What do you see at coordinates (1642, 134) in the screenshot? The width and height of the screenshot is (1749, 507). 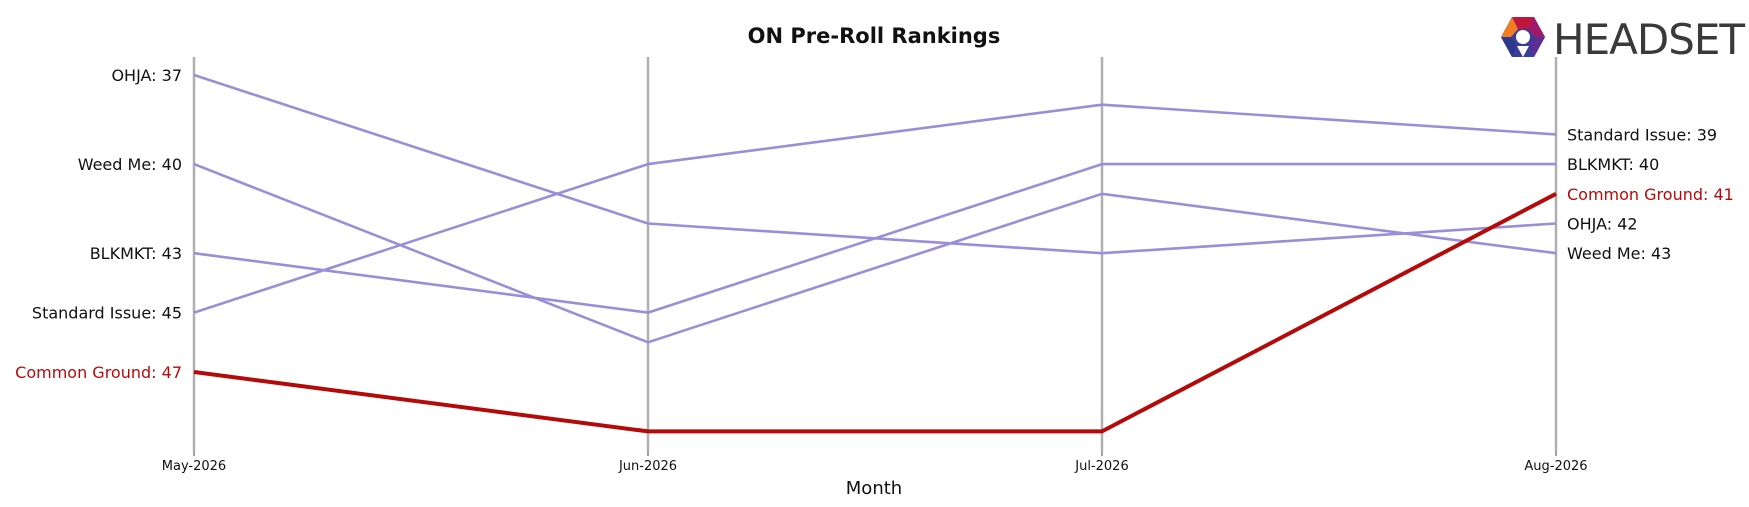 I see `right-label-standard-issue: Standard Issue: 39` at bounding box center [1642, 134].